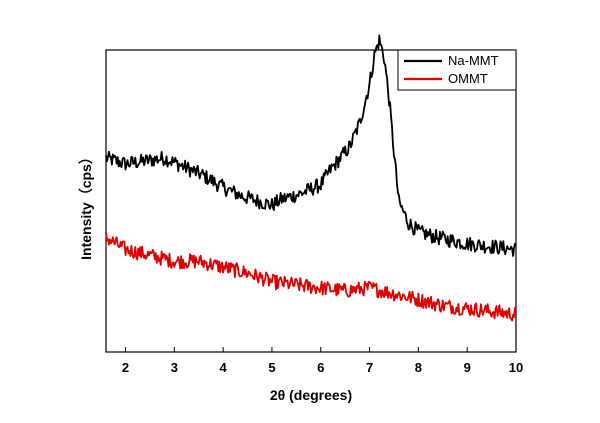 Image resolution: width=600 pixels, height=423 pixels. What do you see at coordinates (311, 395) in the screenshot?
I see `x-axis-title: 2θ (degrees)` at bounding box center [311, 395].